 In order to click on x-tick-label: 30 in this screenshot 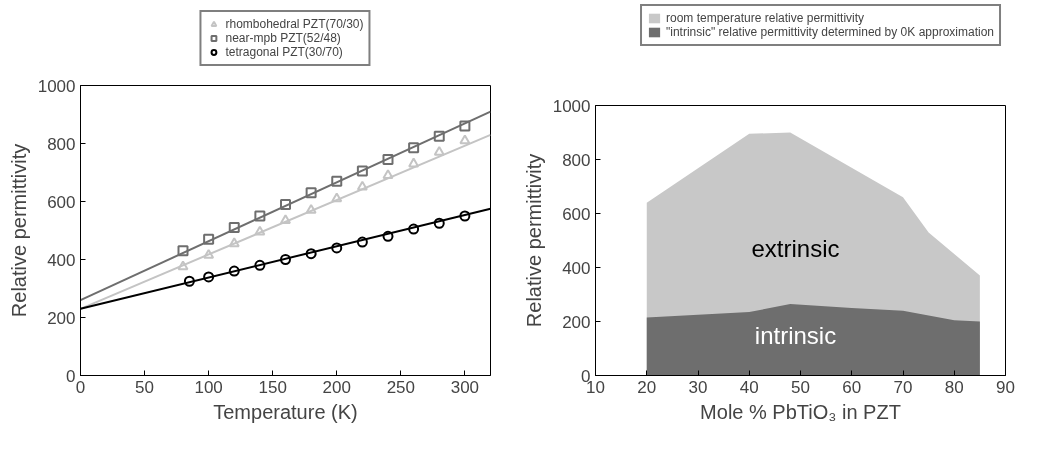, I will do `click(698, 387)`.